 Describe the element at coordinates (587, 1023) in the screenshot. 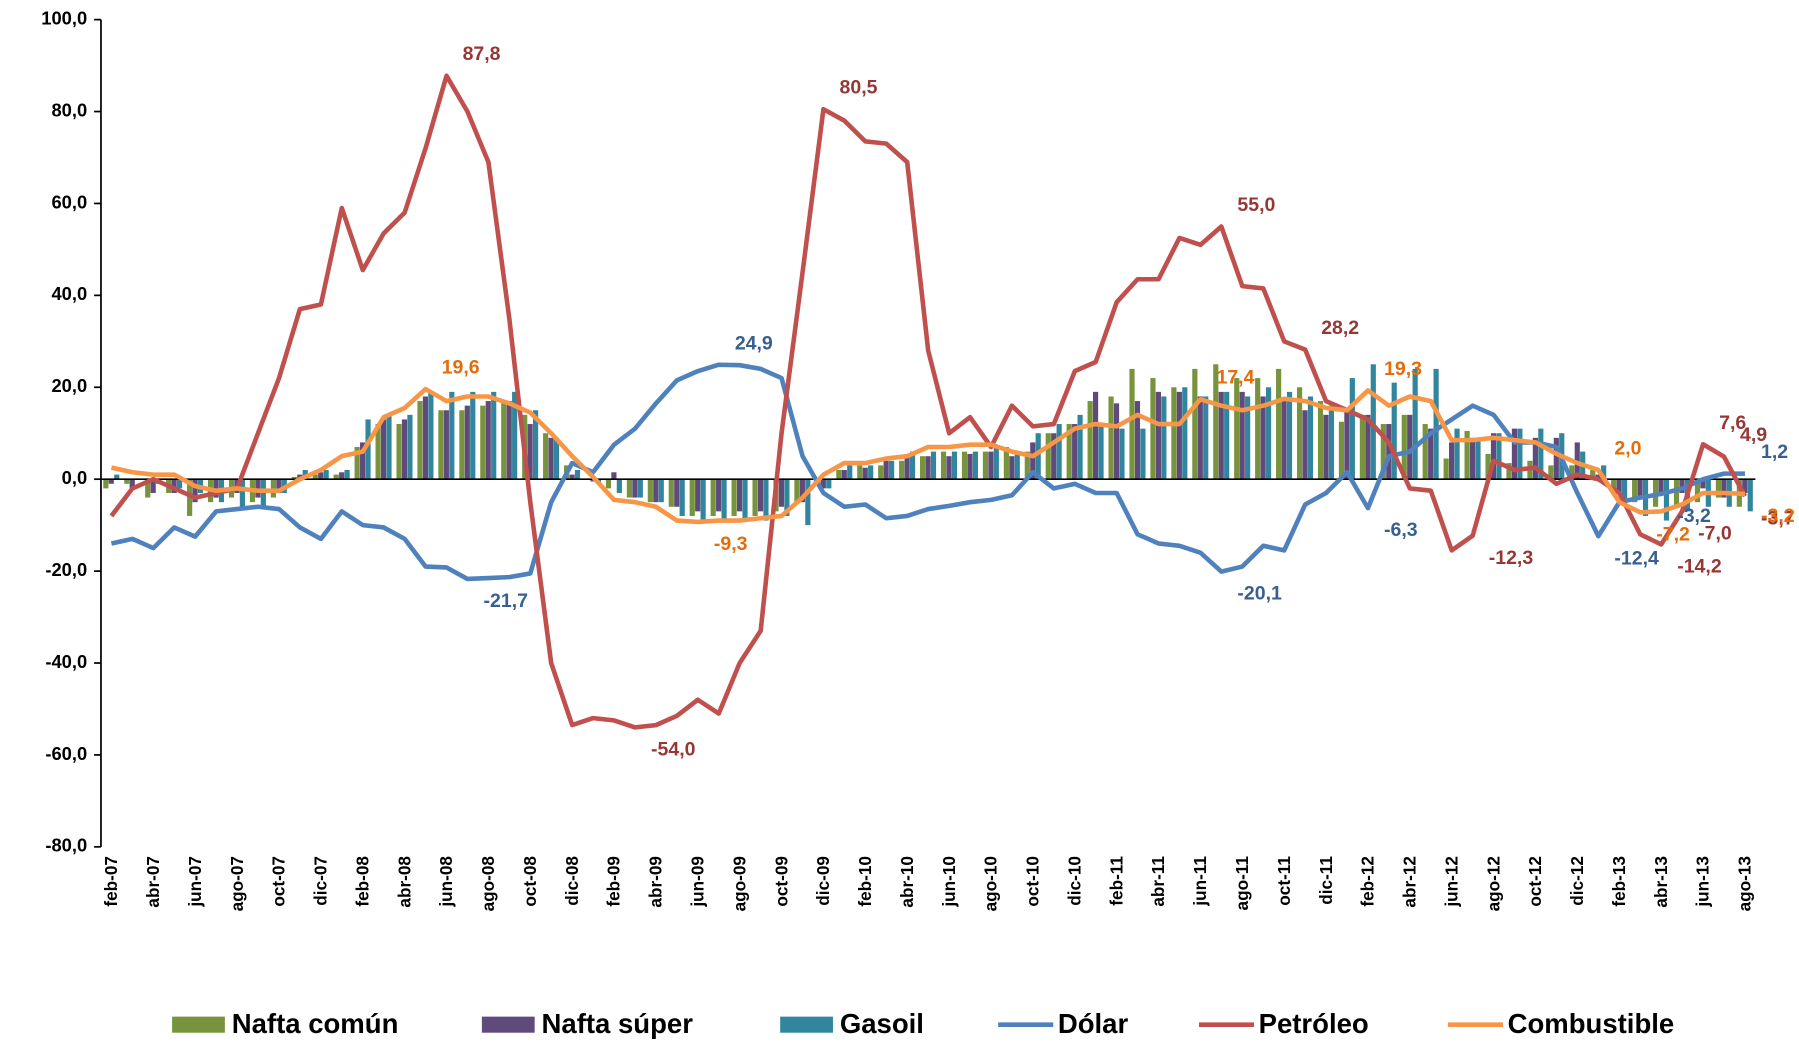

I see `legend-item: Nafta súper` at that location.